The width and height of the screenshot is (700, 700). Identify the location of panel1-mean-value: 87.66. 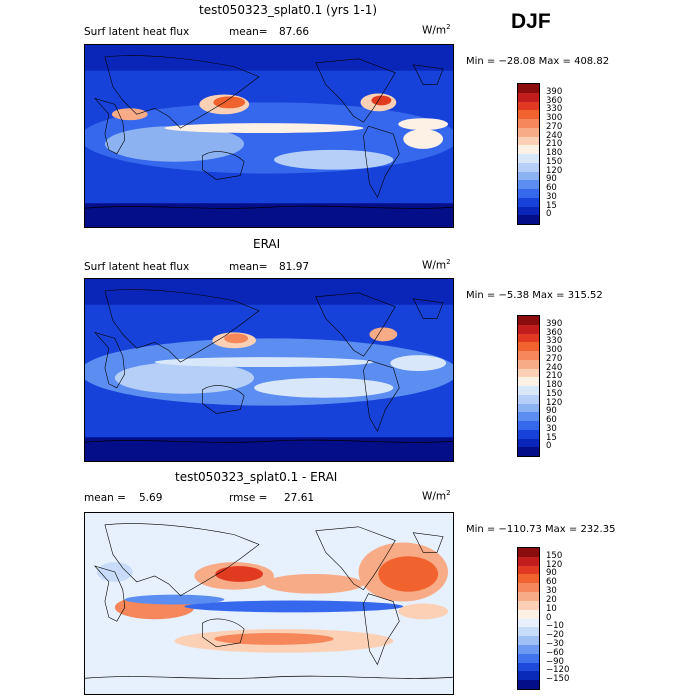
(294, 32).